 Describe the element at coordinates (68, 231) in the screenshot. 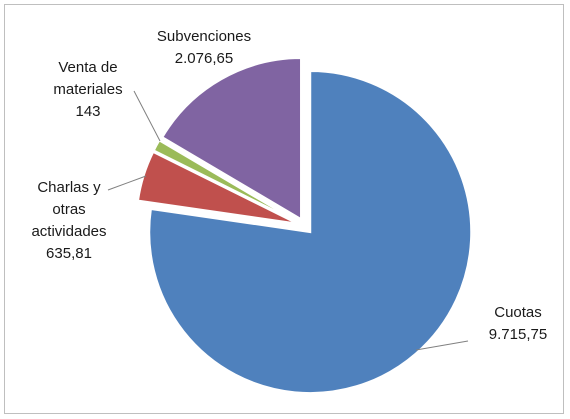

I see `data-label-line: actividades` at that location.